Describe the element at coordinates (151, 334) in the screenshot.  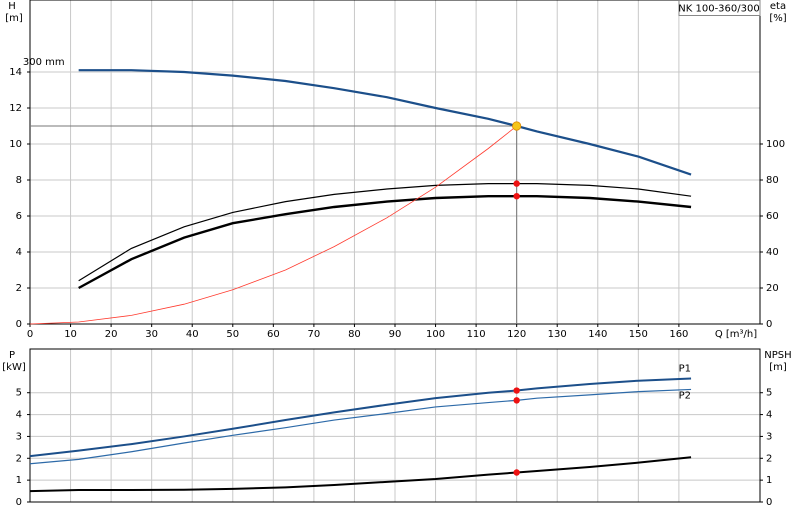
I see `x-tick-label: 30` at that location.